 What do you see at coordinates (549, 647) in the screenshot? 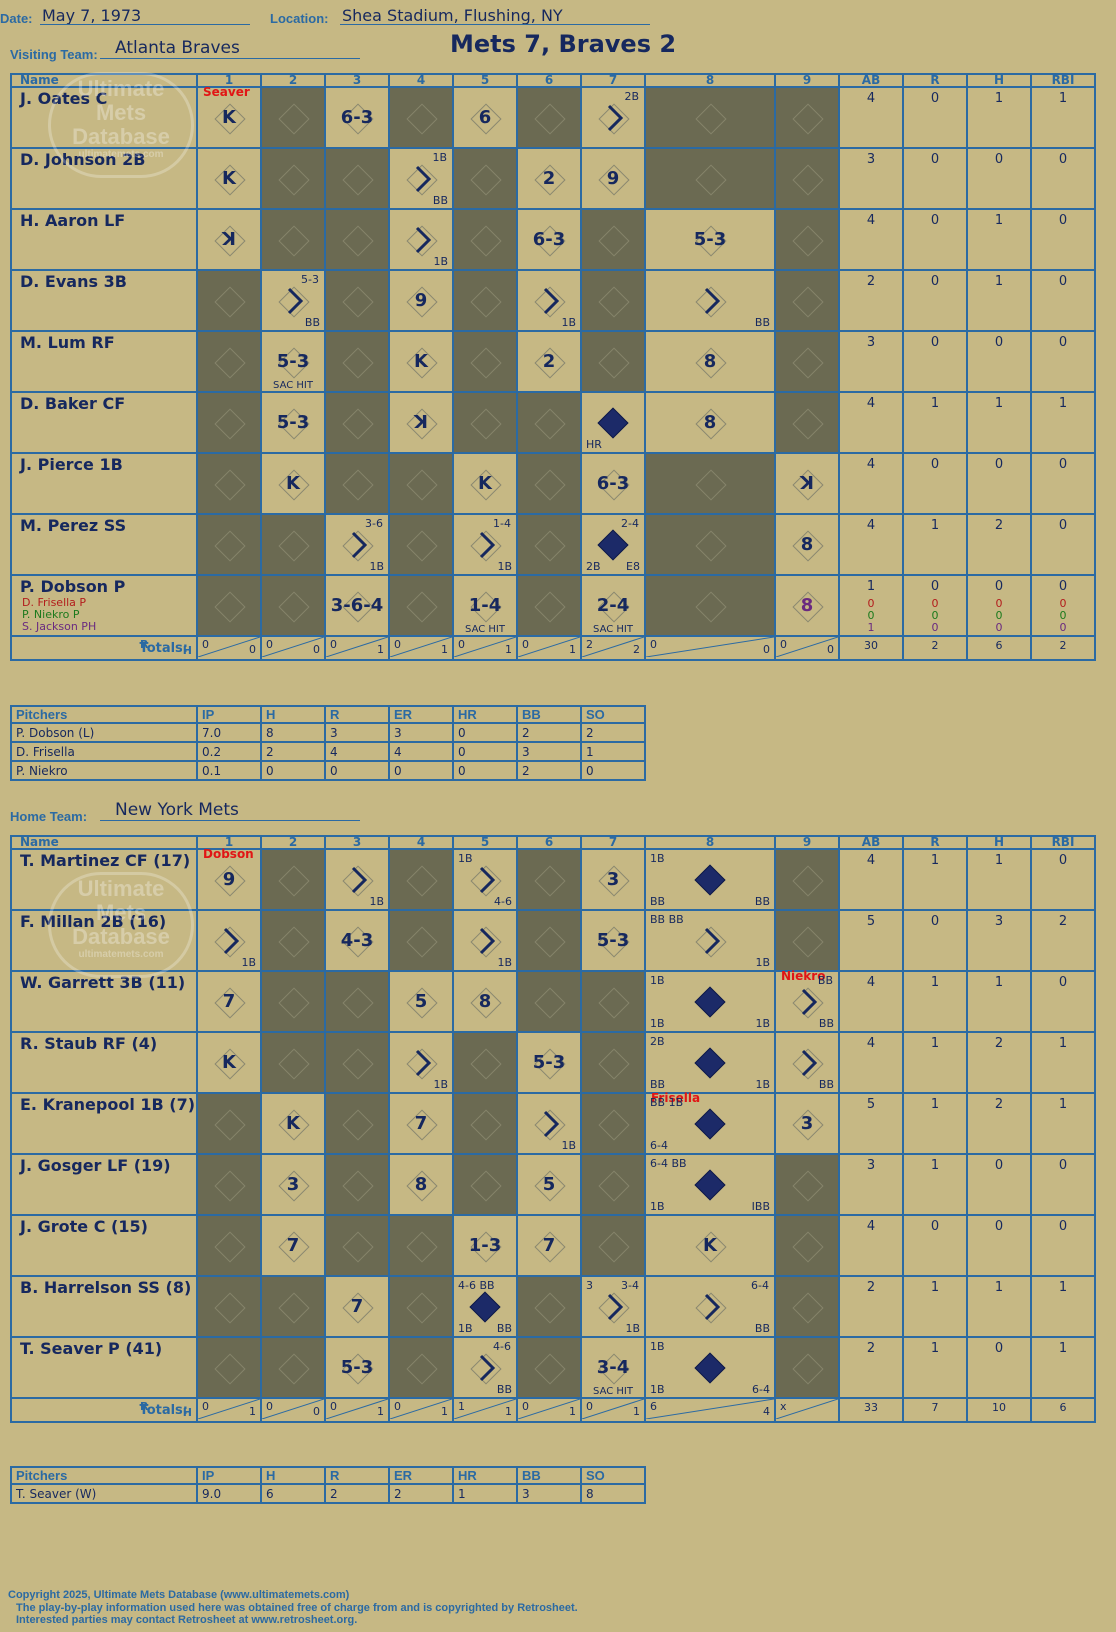
I see `visitors-total-divider` at bounding box center [549, 647].